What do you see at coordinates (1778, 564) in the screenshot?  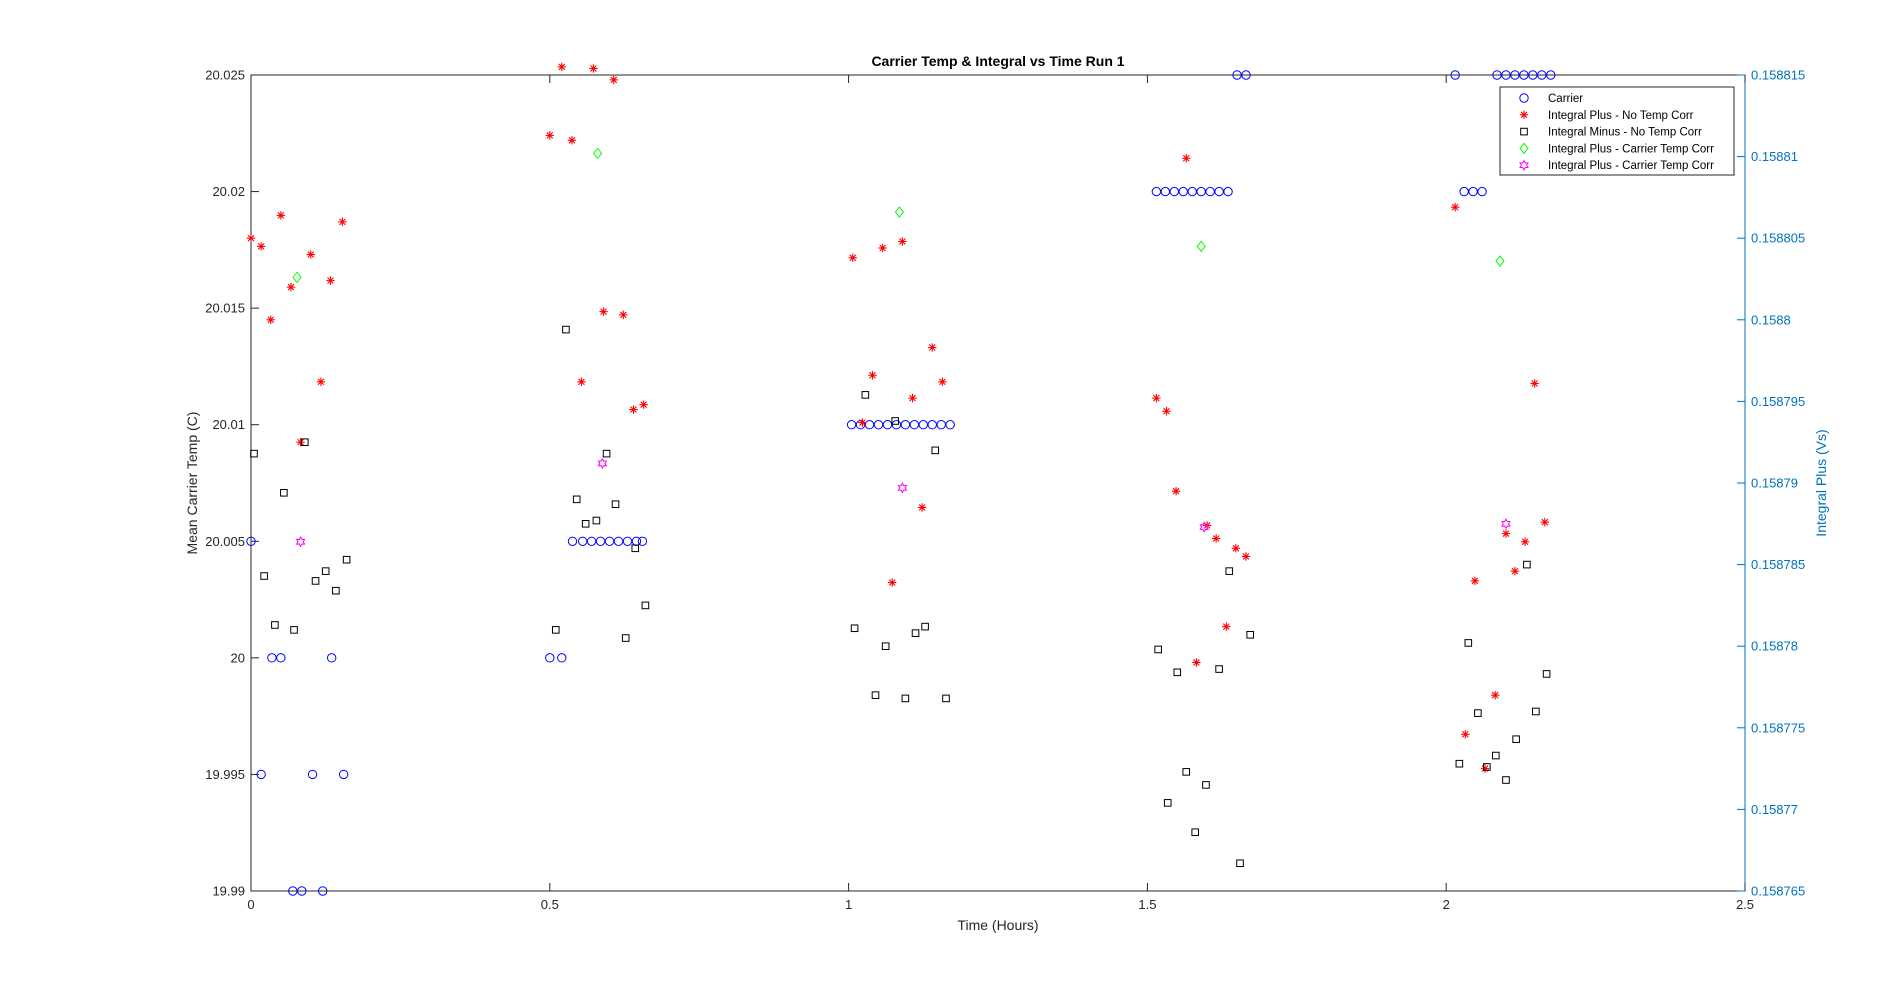 I see `y2-tick-label: 0.158785` at bounding box center [1778, 564].